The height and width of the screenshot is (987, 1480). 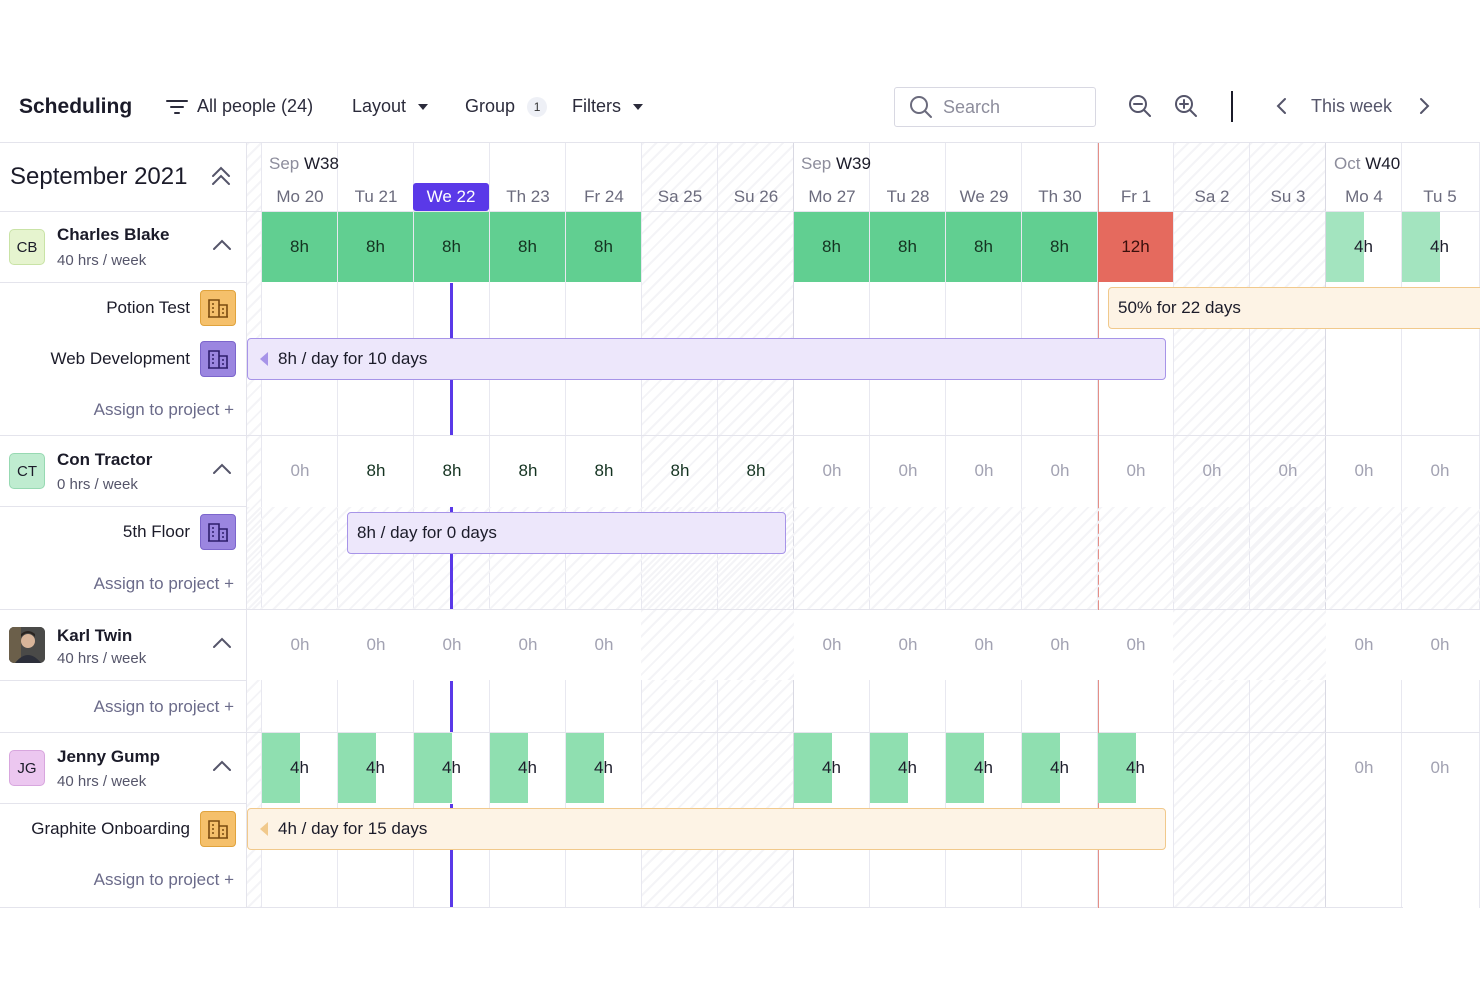 I want to click on person-name: Charles Blake, so click(x=113, y=234).